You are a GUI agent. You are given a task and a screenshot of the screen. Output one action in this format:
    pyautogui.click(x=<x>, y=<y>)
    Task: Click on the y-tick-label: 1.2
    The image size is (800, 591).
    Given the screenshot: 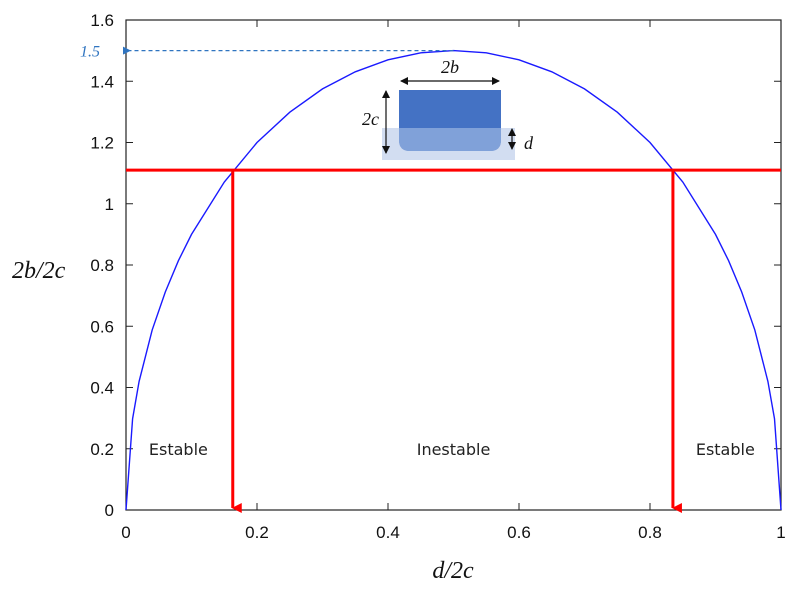 What is the action you would take?
    pyautogui.click(x=102, y=143)
    